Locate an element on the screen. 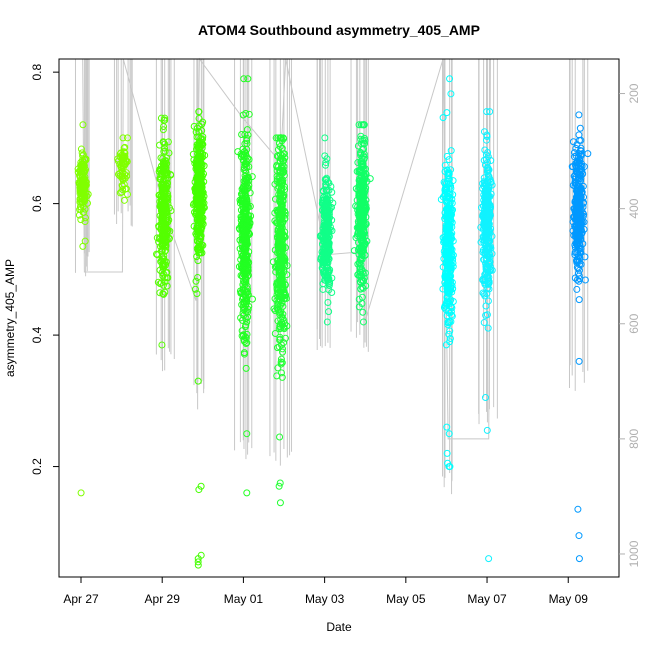 This screenshot has height=650, width=650. x-tick-label: May 01 is located at coordinates (244, 599).